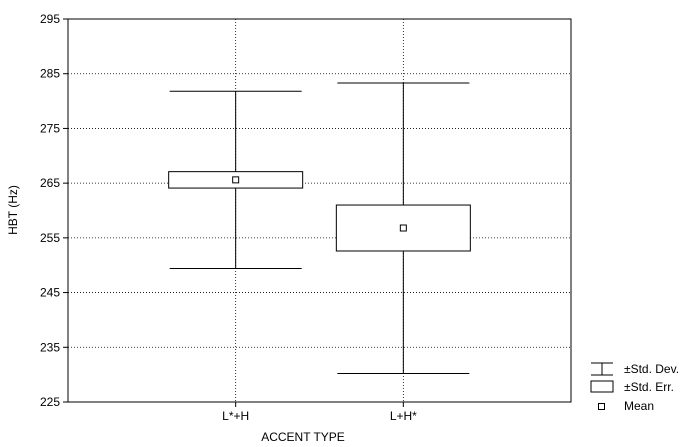 The width and height of the screenshot is (690, 447). Describe the element at coordinates (602, 386) in the screenshot. I see `legend-box-icon` at that location.